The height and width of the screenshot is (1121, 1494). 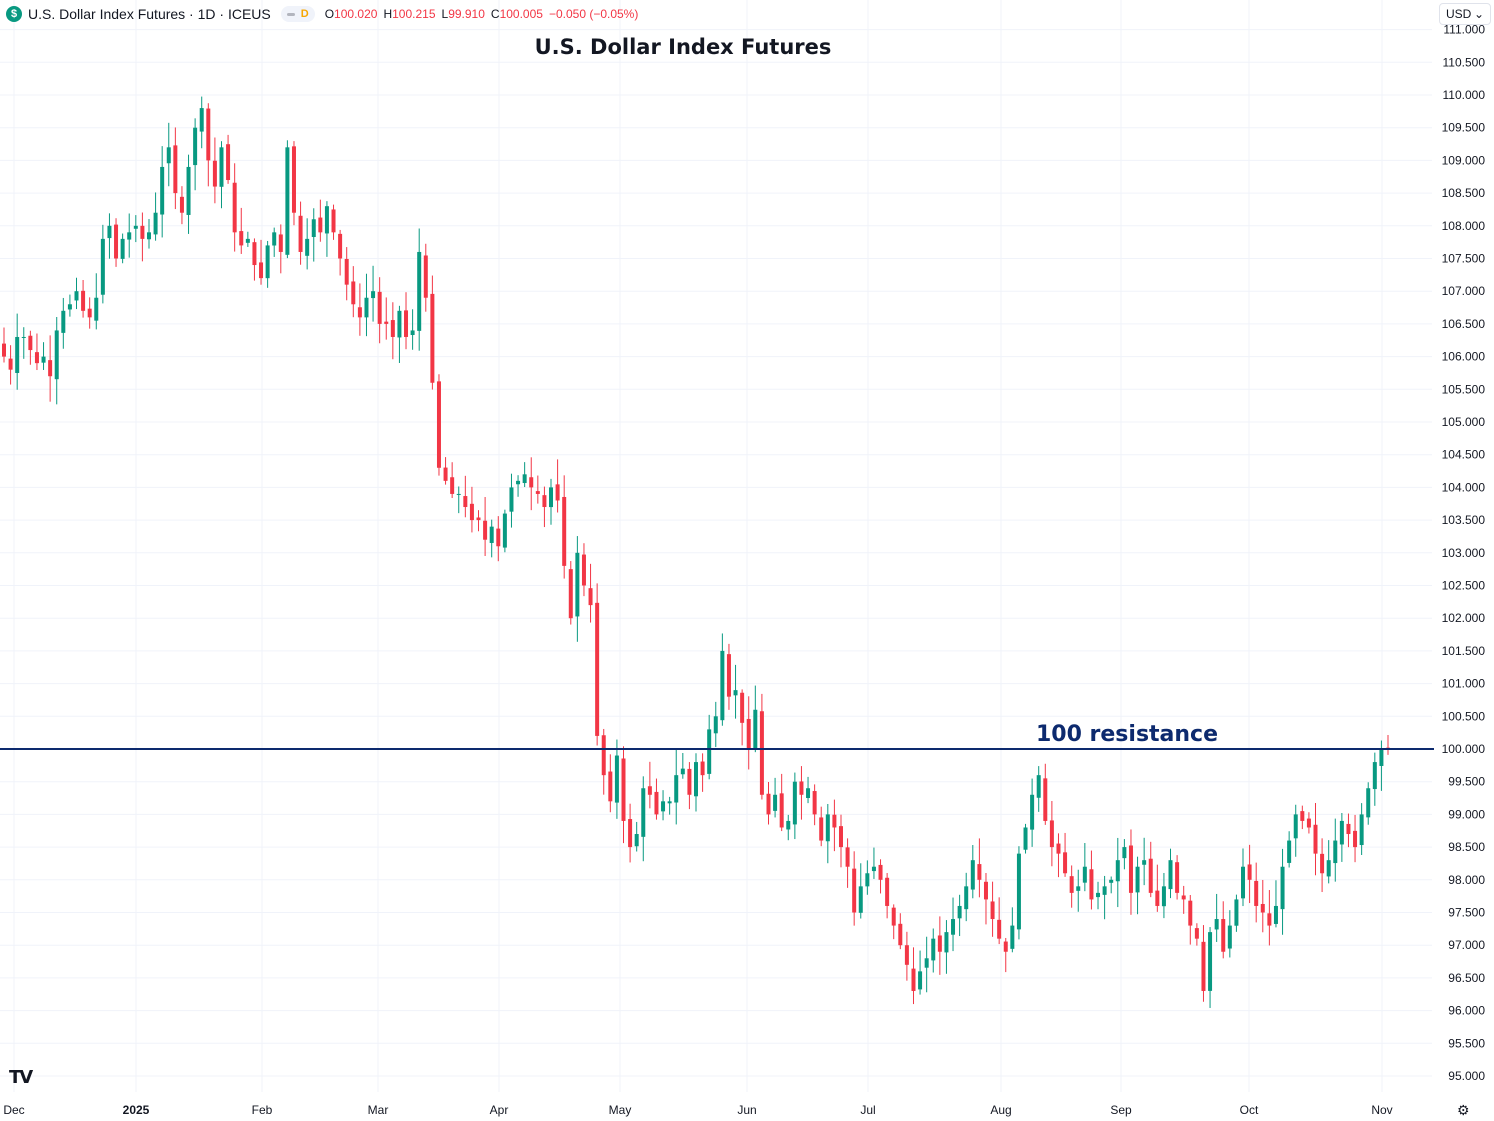 I want to click on price-tick-label: 97.500, so click(x=1466, y=913).